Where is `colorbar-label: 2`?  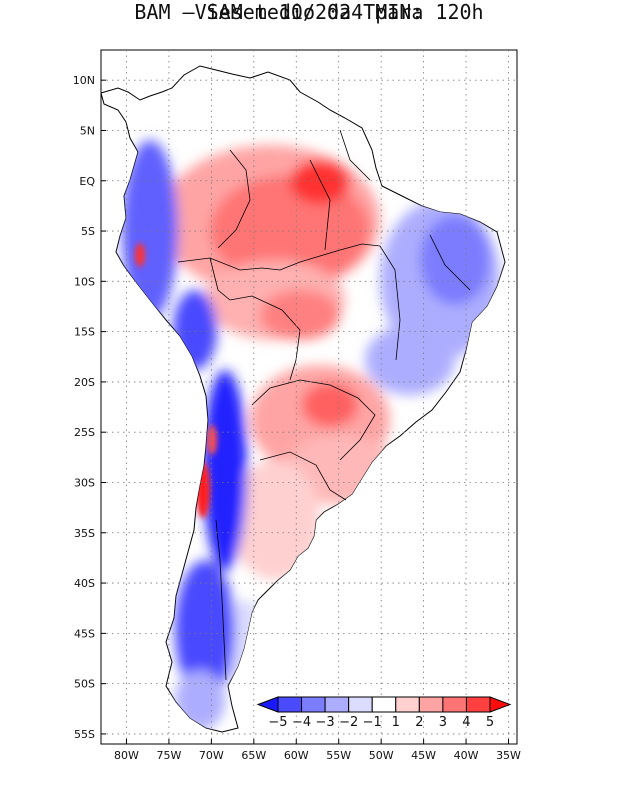
colorbar-label: 2 is located at coordinates (419, 722).